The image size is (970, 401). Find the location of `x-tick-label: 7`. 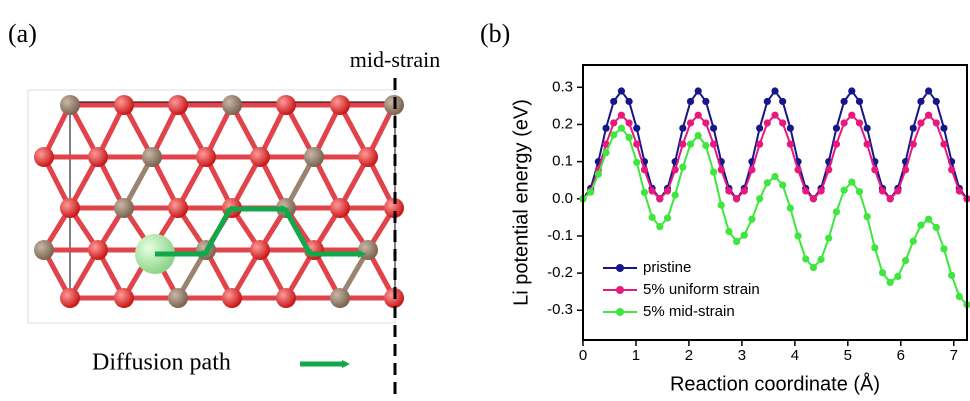

x-tick-label: 7 is located at coordinates (954, 355).